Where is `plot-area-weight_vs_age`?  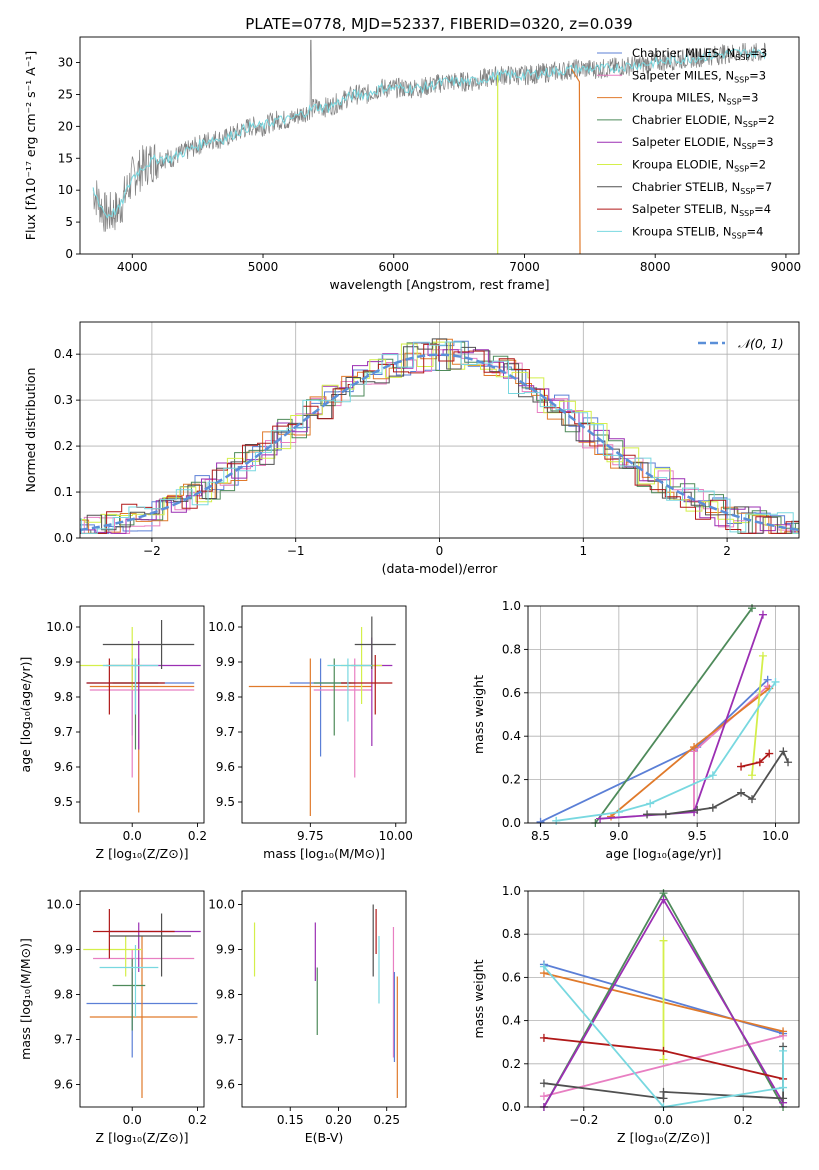 plot-area-weight_vs_age is located at coordinates (664, 715).